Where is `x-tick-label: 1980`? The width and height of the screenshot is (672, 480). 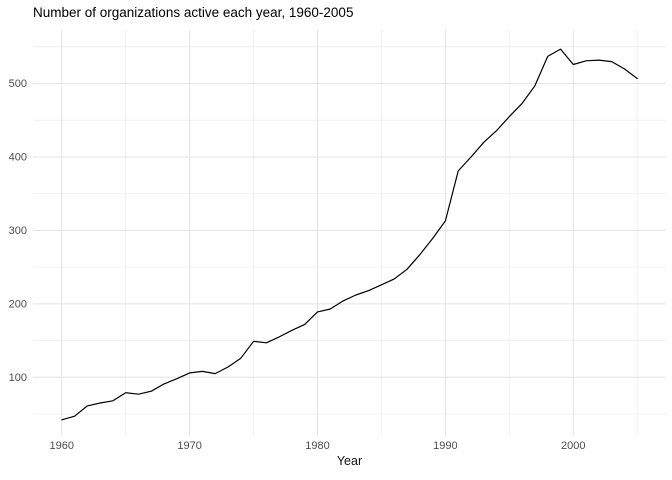
x-tick-label: 1980 is located at coordinates (317, 446).